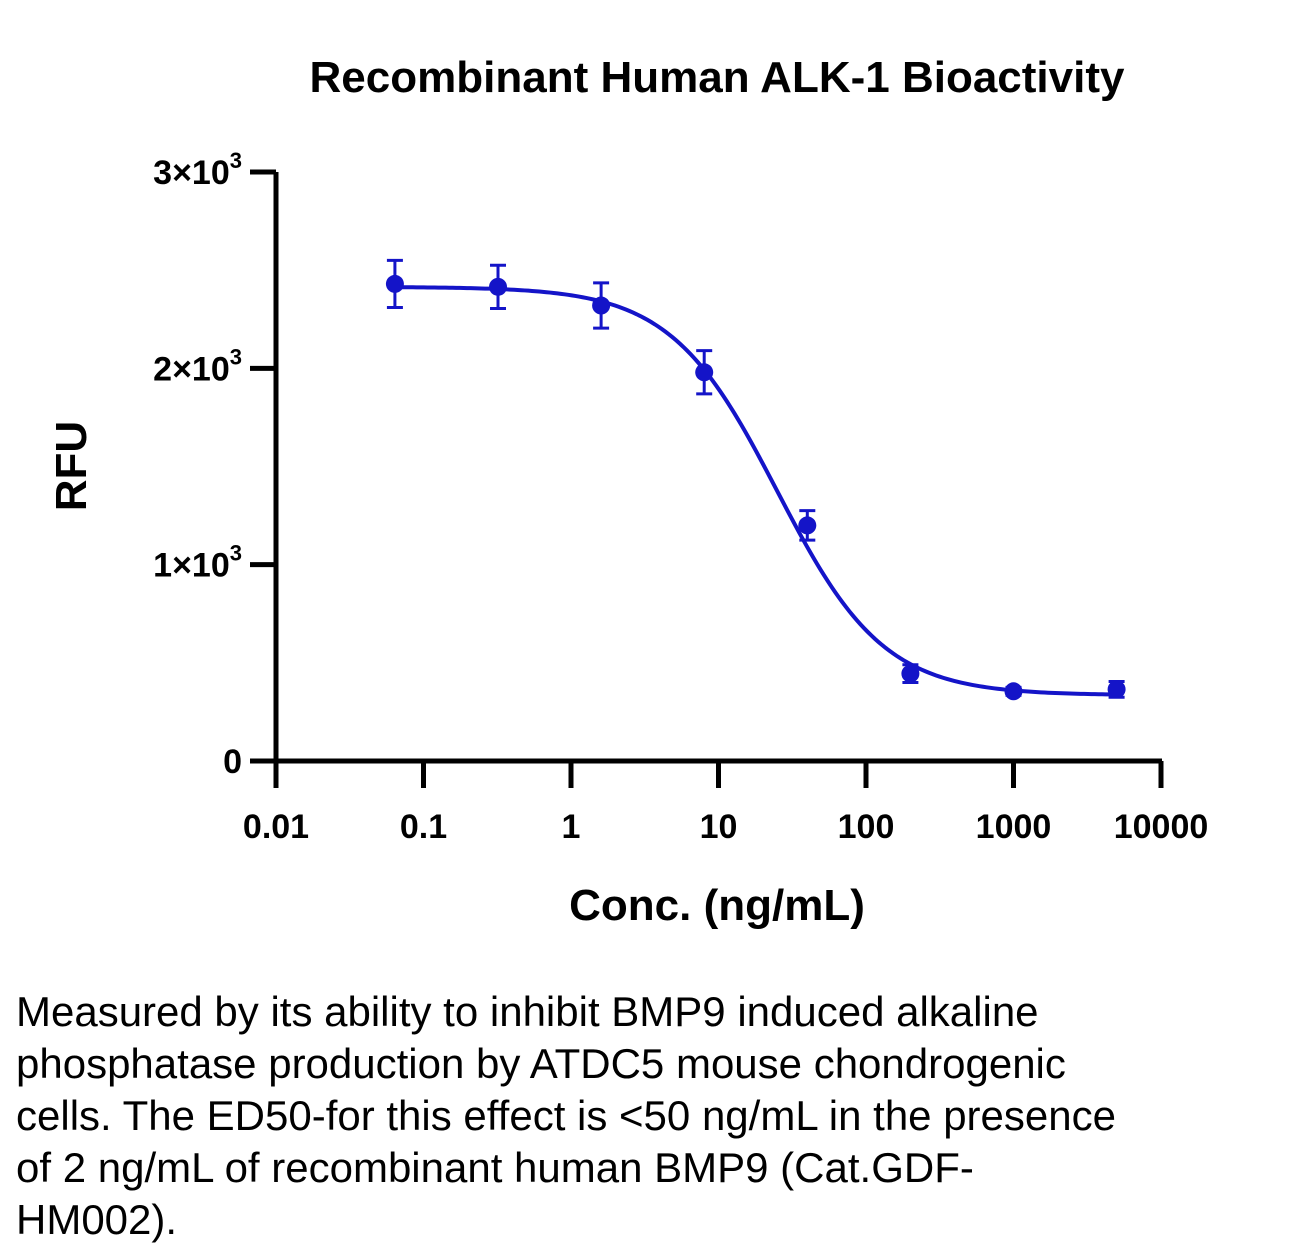 The image size is (1292, 1251). Describe the element at coordinates (866, 827) in the screenshot. I see `x-tick-label: 100` at that location.